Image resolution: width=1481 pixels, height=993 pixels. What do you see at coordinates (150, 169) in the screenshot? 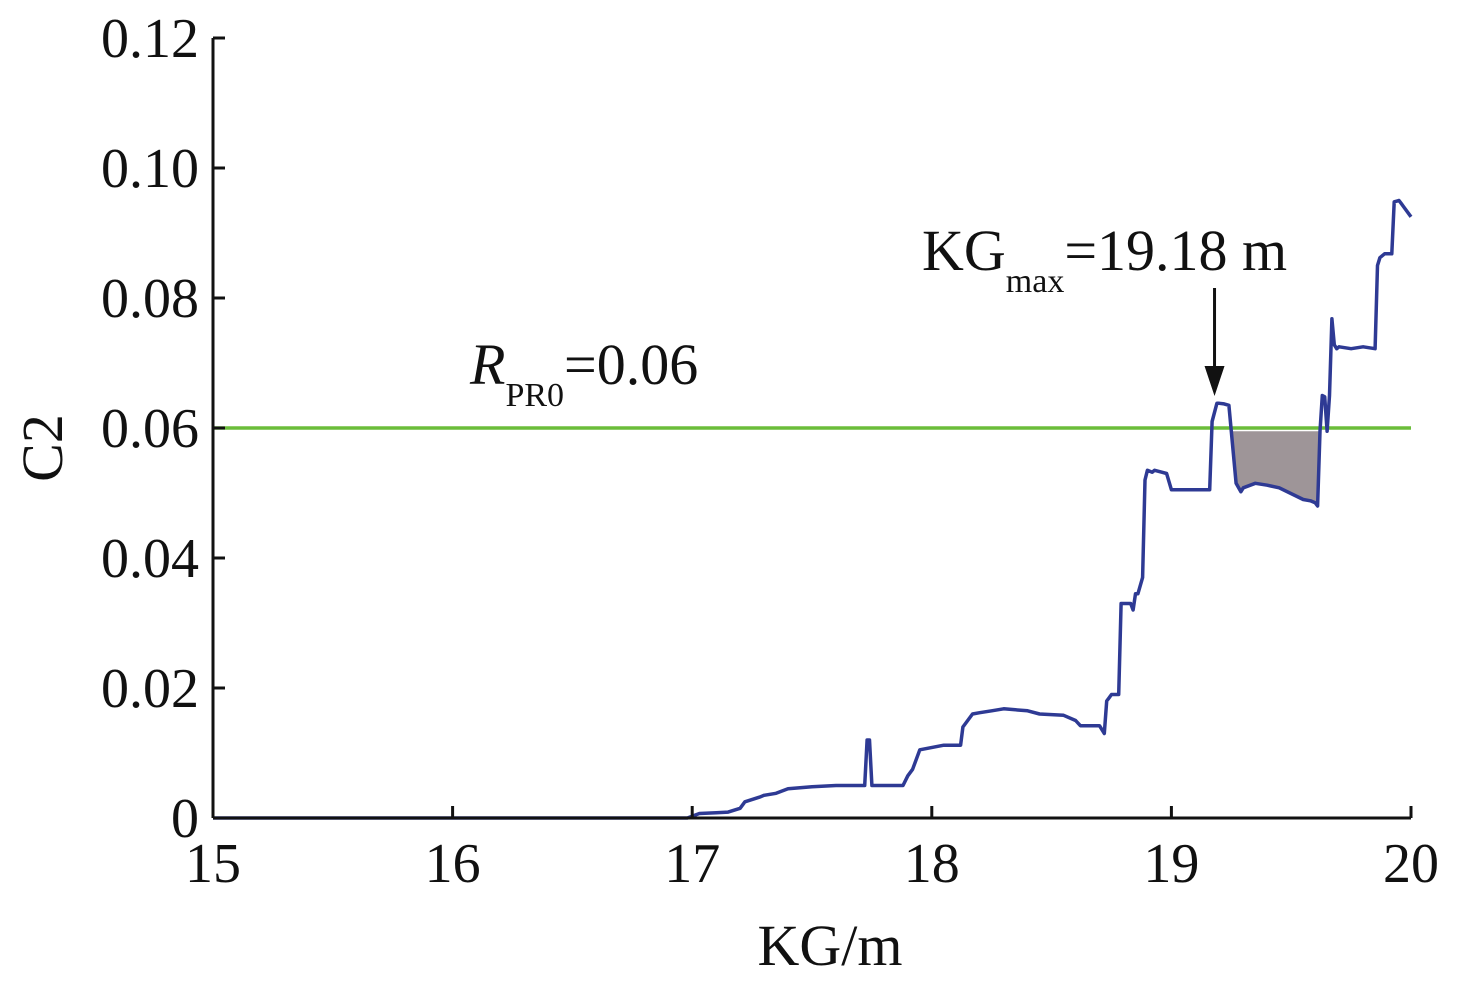
I see `y-tick-label: 0.10` at bounding box center [150, 169].